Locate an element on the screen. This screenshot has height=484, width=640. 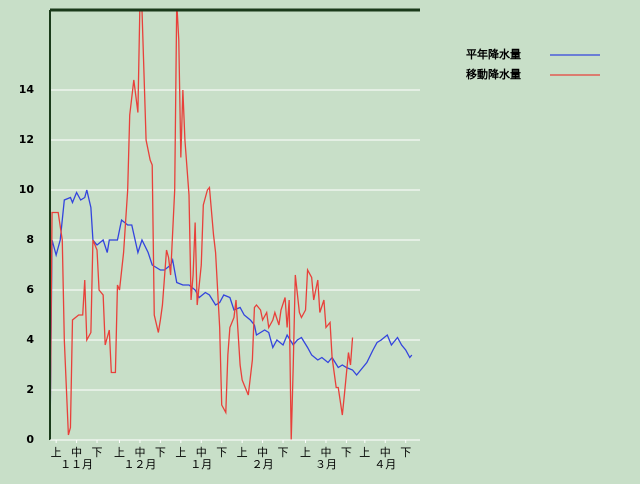
y-tick-label: 2 is located at coordinates (30, 389).